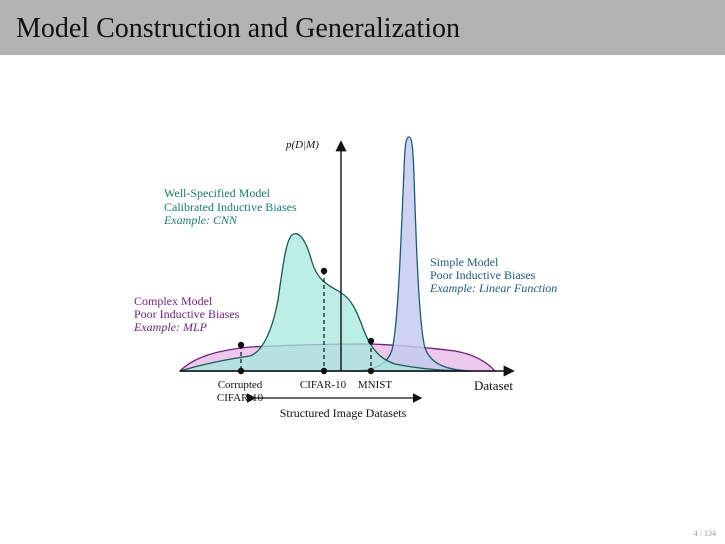 The height and width of the screenshot is (544, 725). I want to click on well-specified-label-line1: Well-Specified Model, so click(217, 193).